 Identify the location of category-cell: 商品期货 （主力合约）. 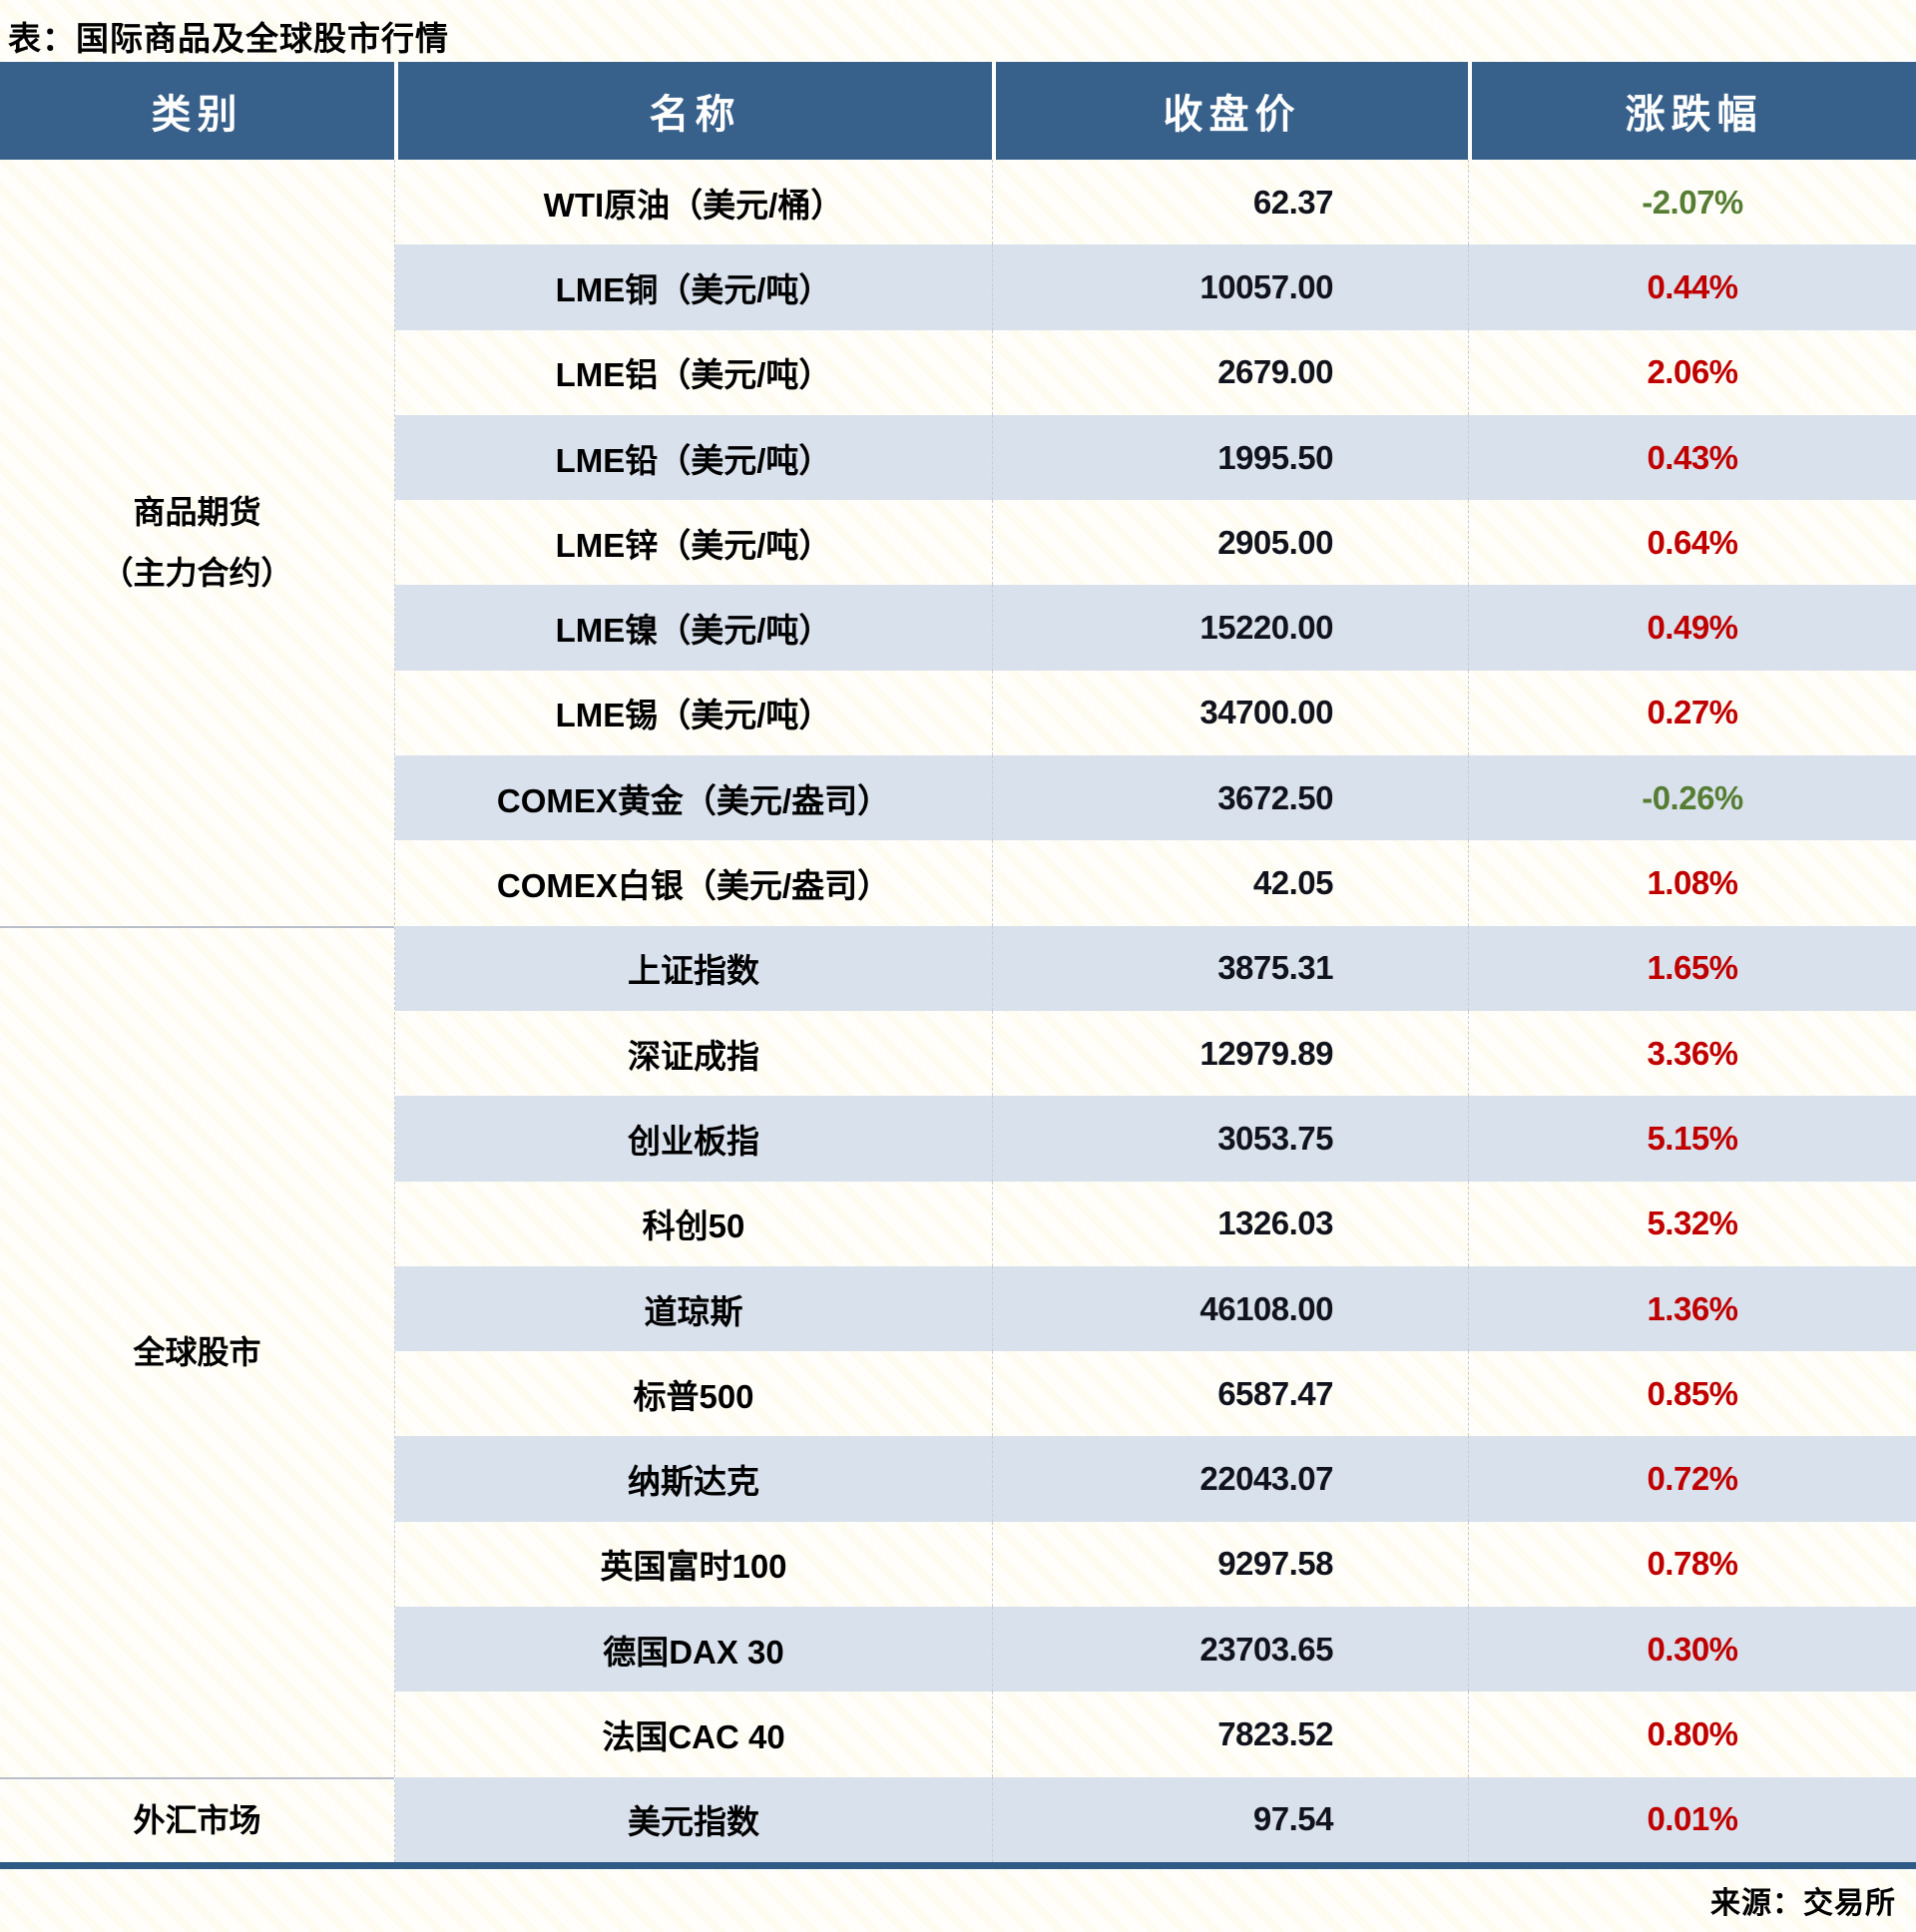
(197, 543).